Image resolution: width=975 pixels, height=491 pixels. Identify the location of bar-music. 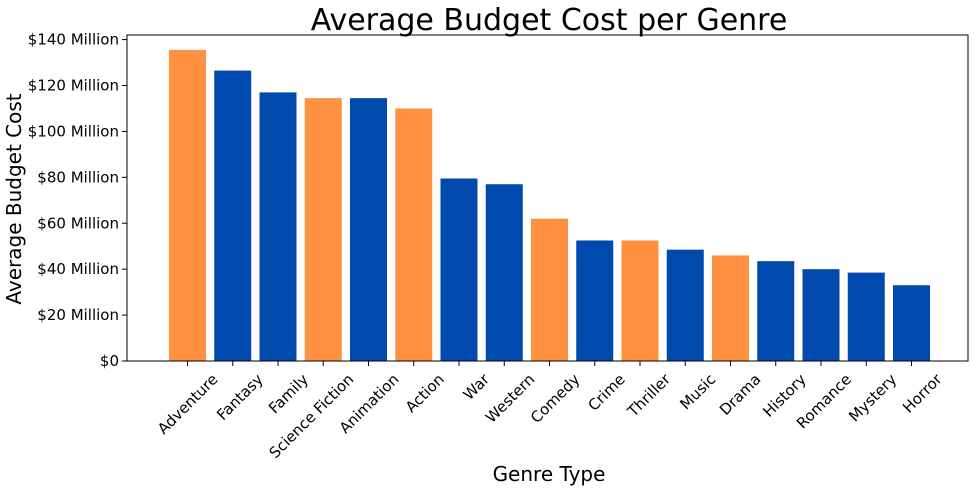
(685, 305).